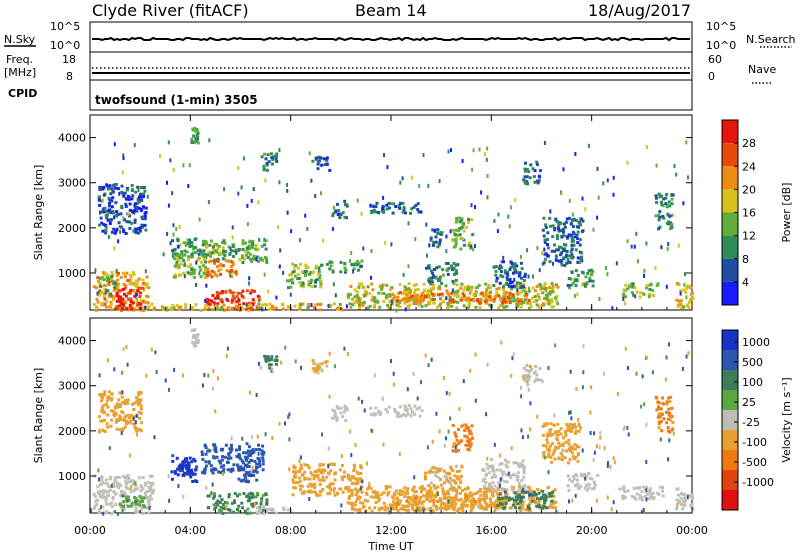 Image resolution: width=800 pixels, height=554 pixels. Describe the element at coordinates (721, 45) in the screenshot. I see `nsearch-tick-bottom: 10^0` at that location.